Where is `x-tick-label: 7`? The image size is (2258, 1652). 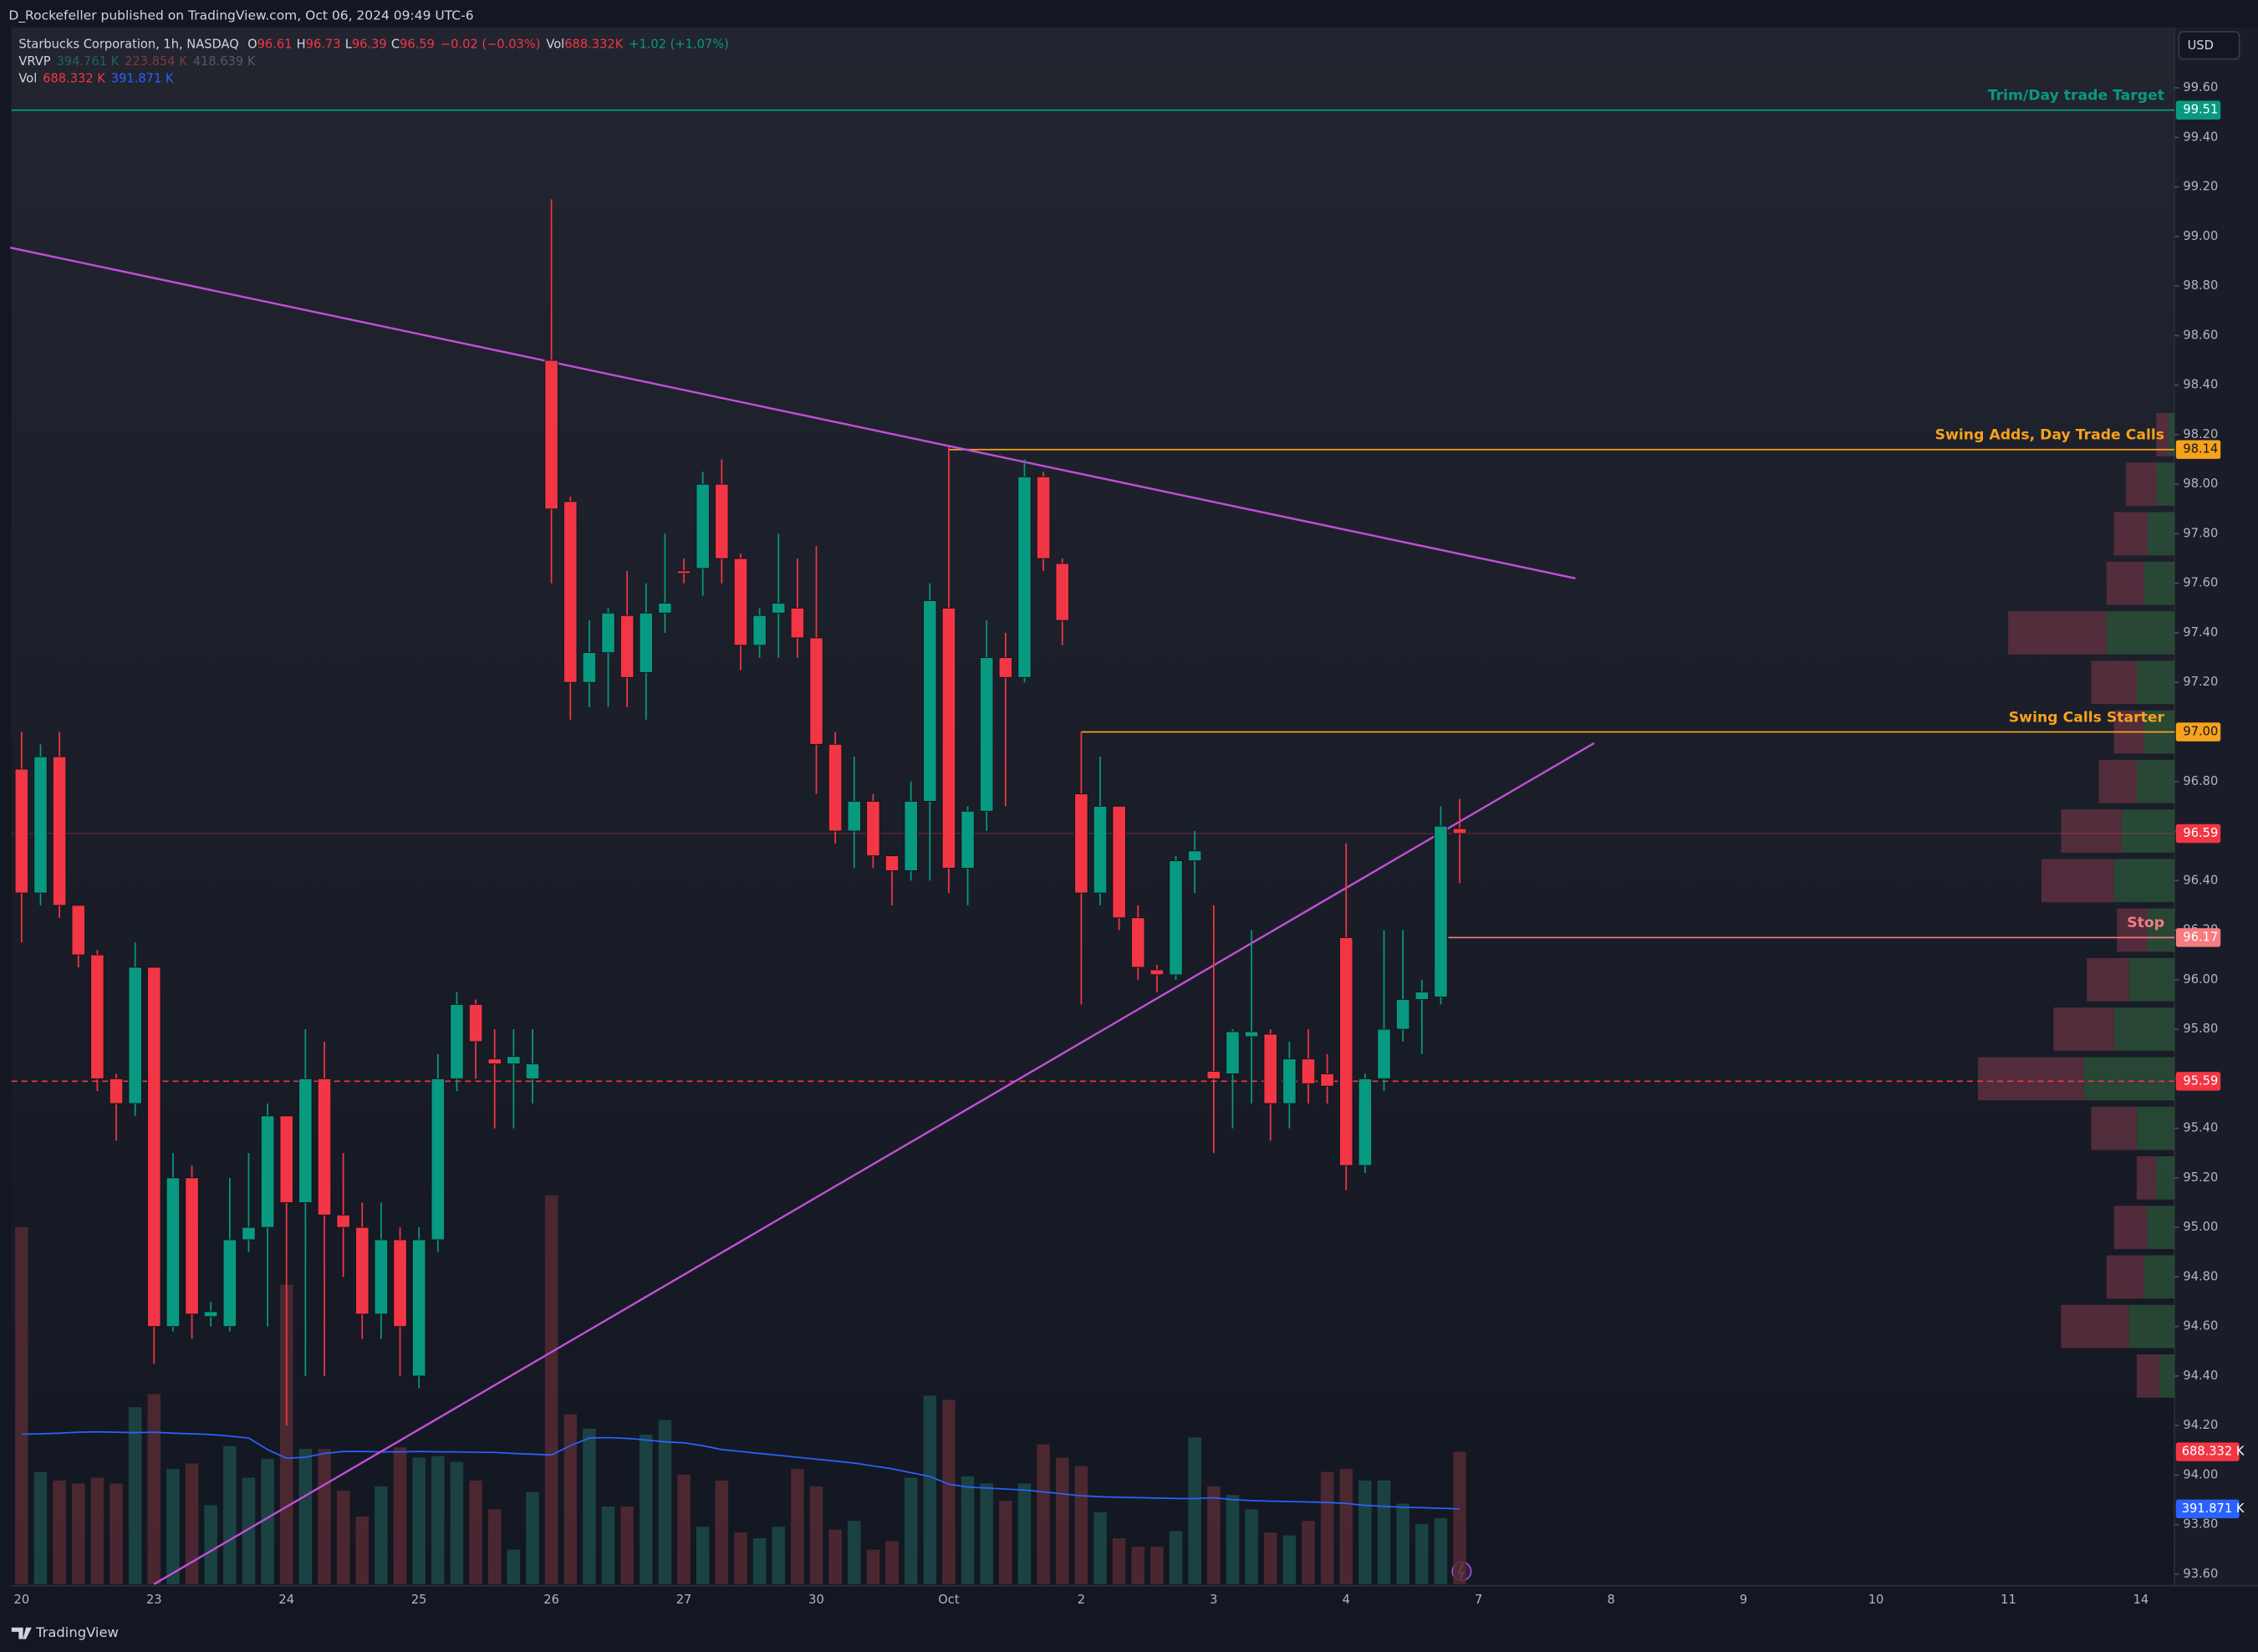
x-tick-label: 7 is located at coordinates (1478, 1600).